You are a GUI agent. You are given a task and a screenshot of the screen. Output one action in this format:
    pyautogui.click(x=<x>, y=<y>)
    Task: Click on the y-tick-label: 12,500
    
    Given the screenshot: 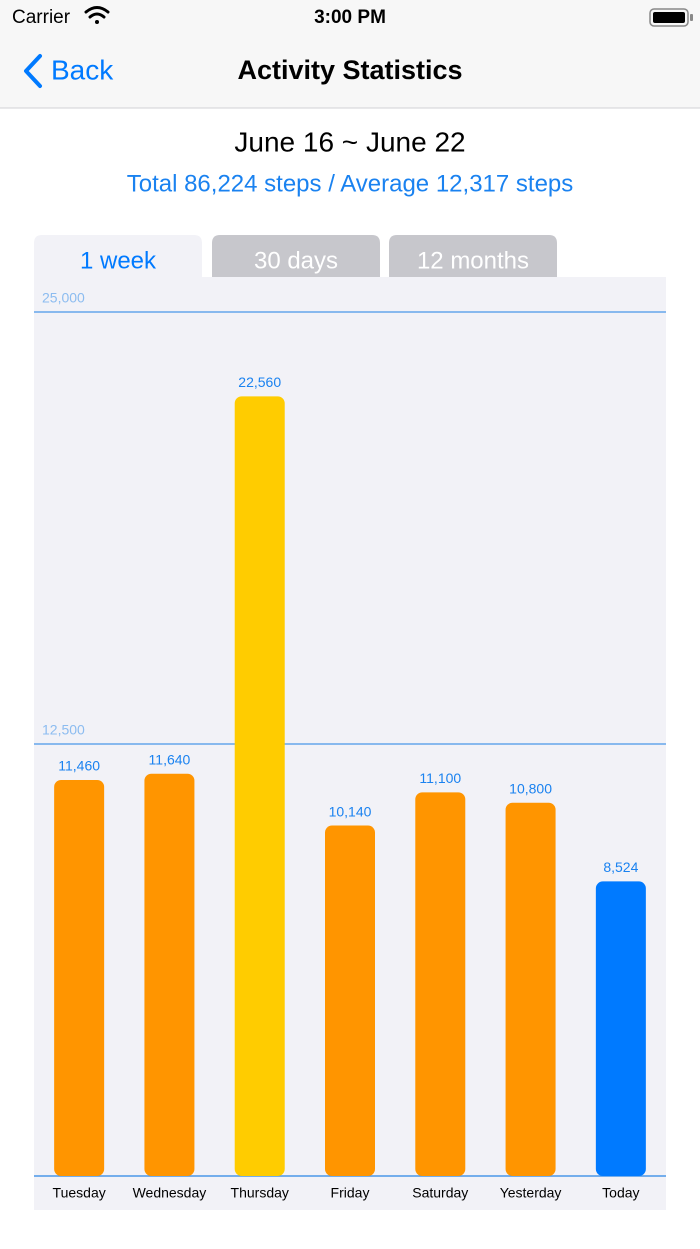 What is the action you would take?
    pyautogui.click(x=63, y=730)
    